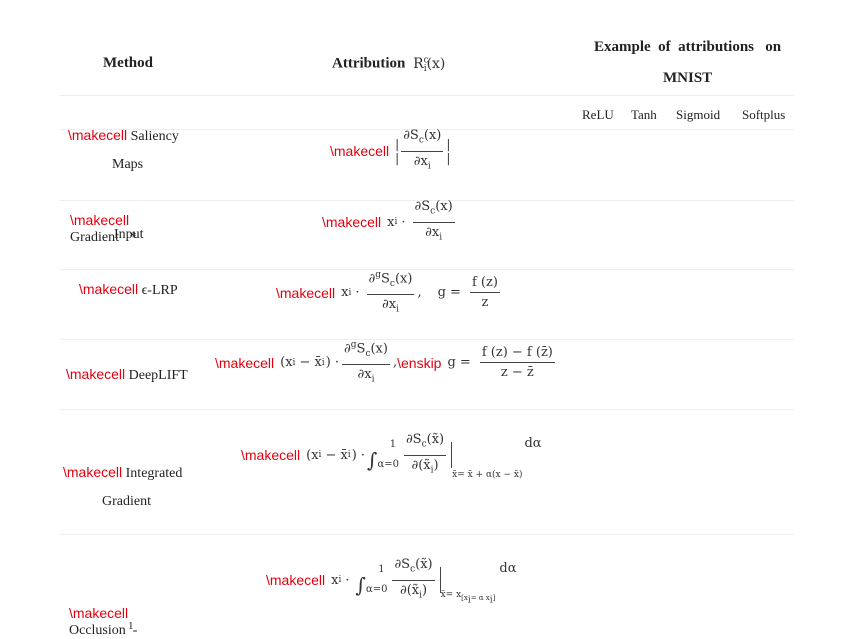 Image resolution: width=859 pixels, height=639 pixels. I want to click on fraction-g: f (z) − f (z̄) z − z̄, so click(517, 363).